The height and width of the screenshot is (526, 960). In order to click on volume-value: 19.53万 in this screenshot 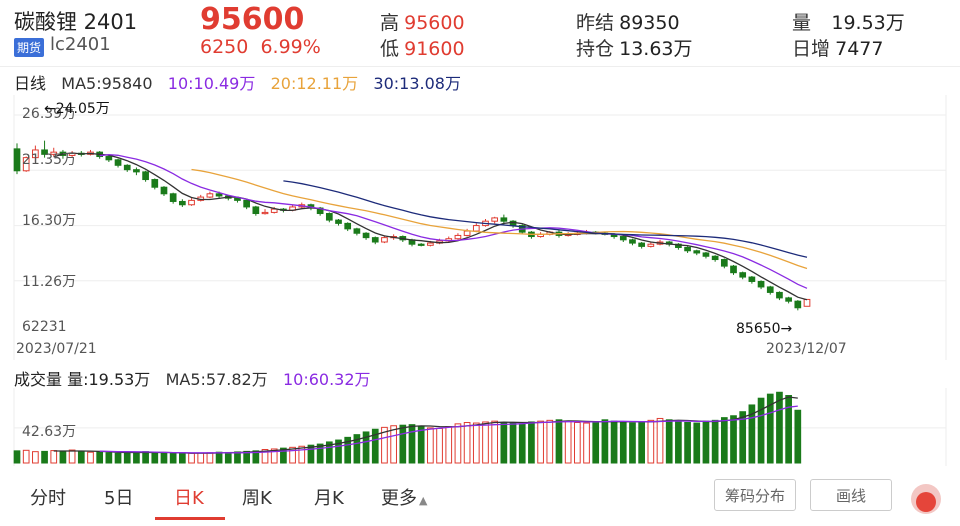, I will do `click(868, 23)`.